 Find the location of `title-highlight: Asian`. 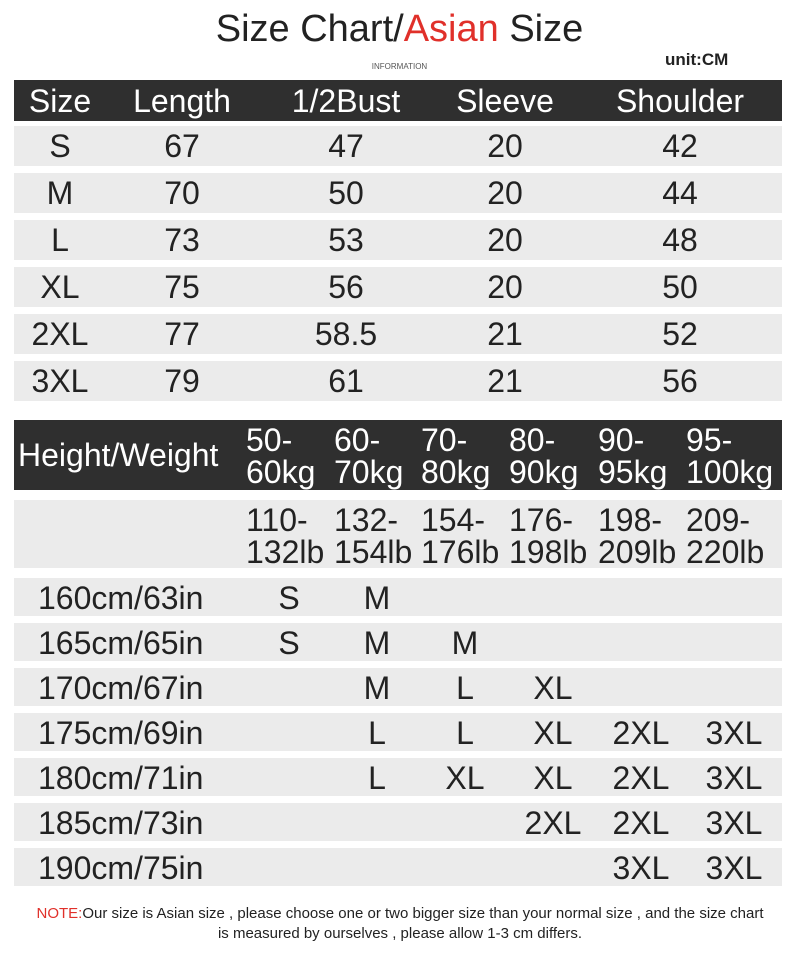

title-highlight: Asian is located at coordinates (451, 29).